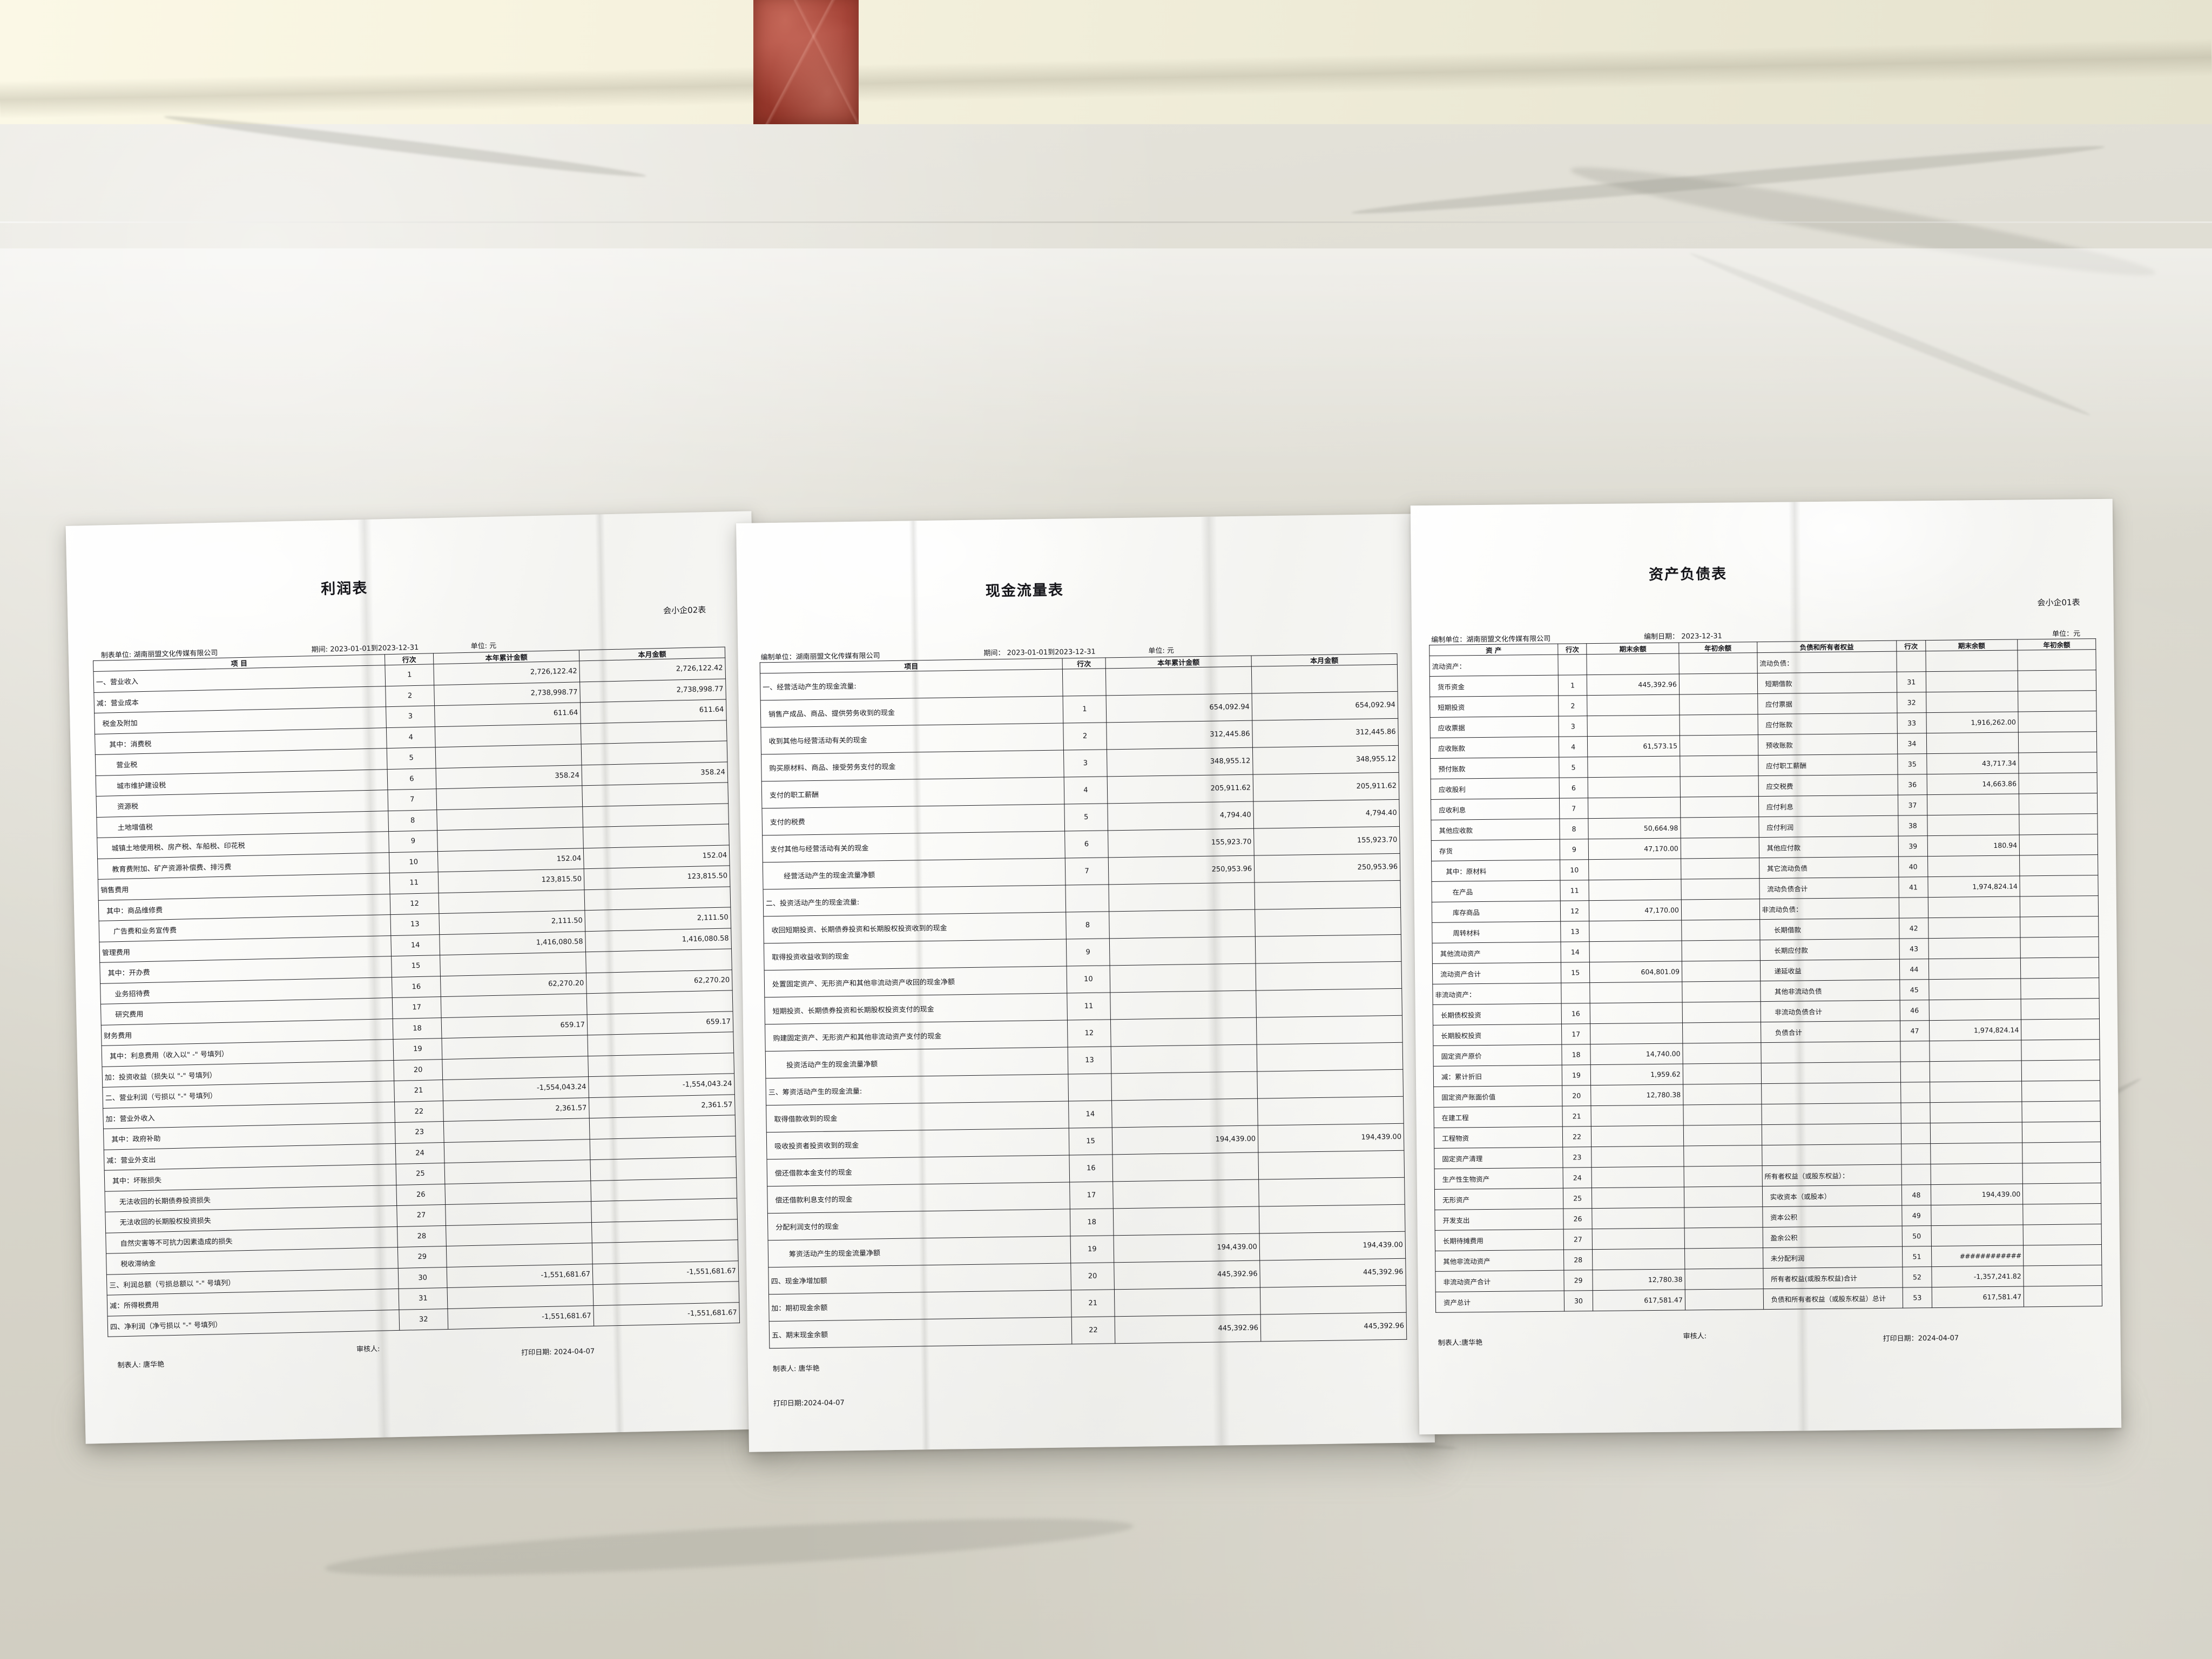 This screenshot has height=1659, width=2212. I want to click on row-line-number: 9, so click(1088, 952).